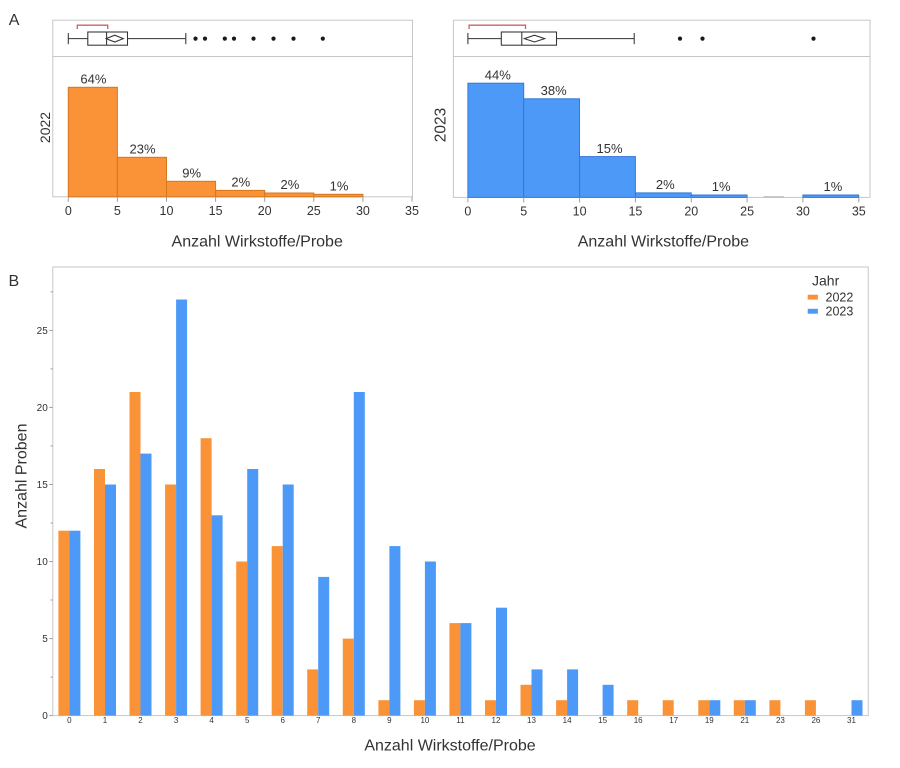  Describe the element at coordinates (140, 720) in the screenshot. I see `svg-text: 2` at that location.